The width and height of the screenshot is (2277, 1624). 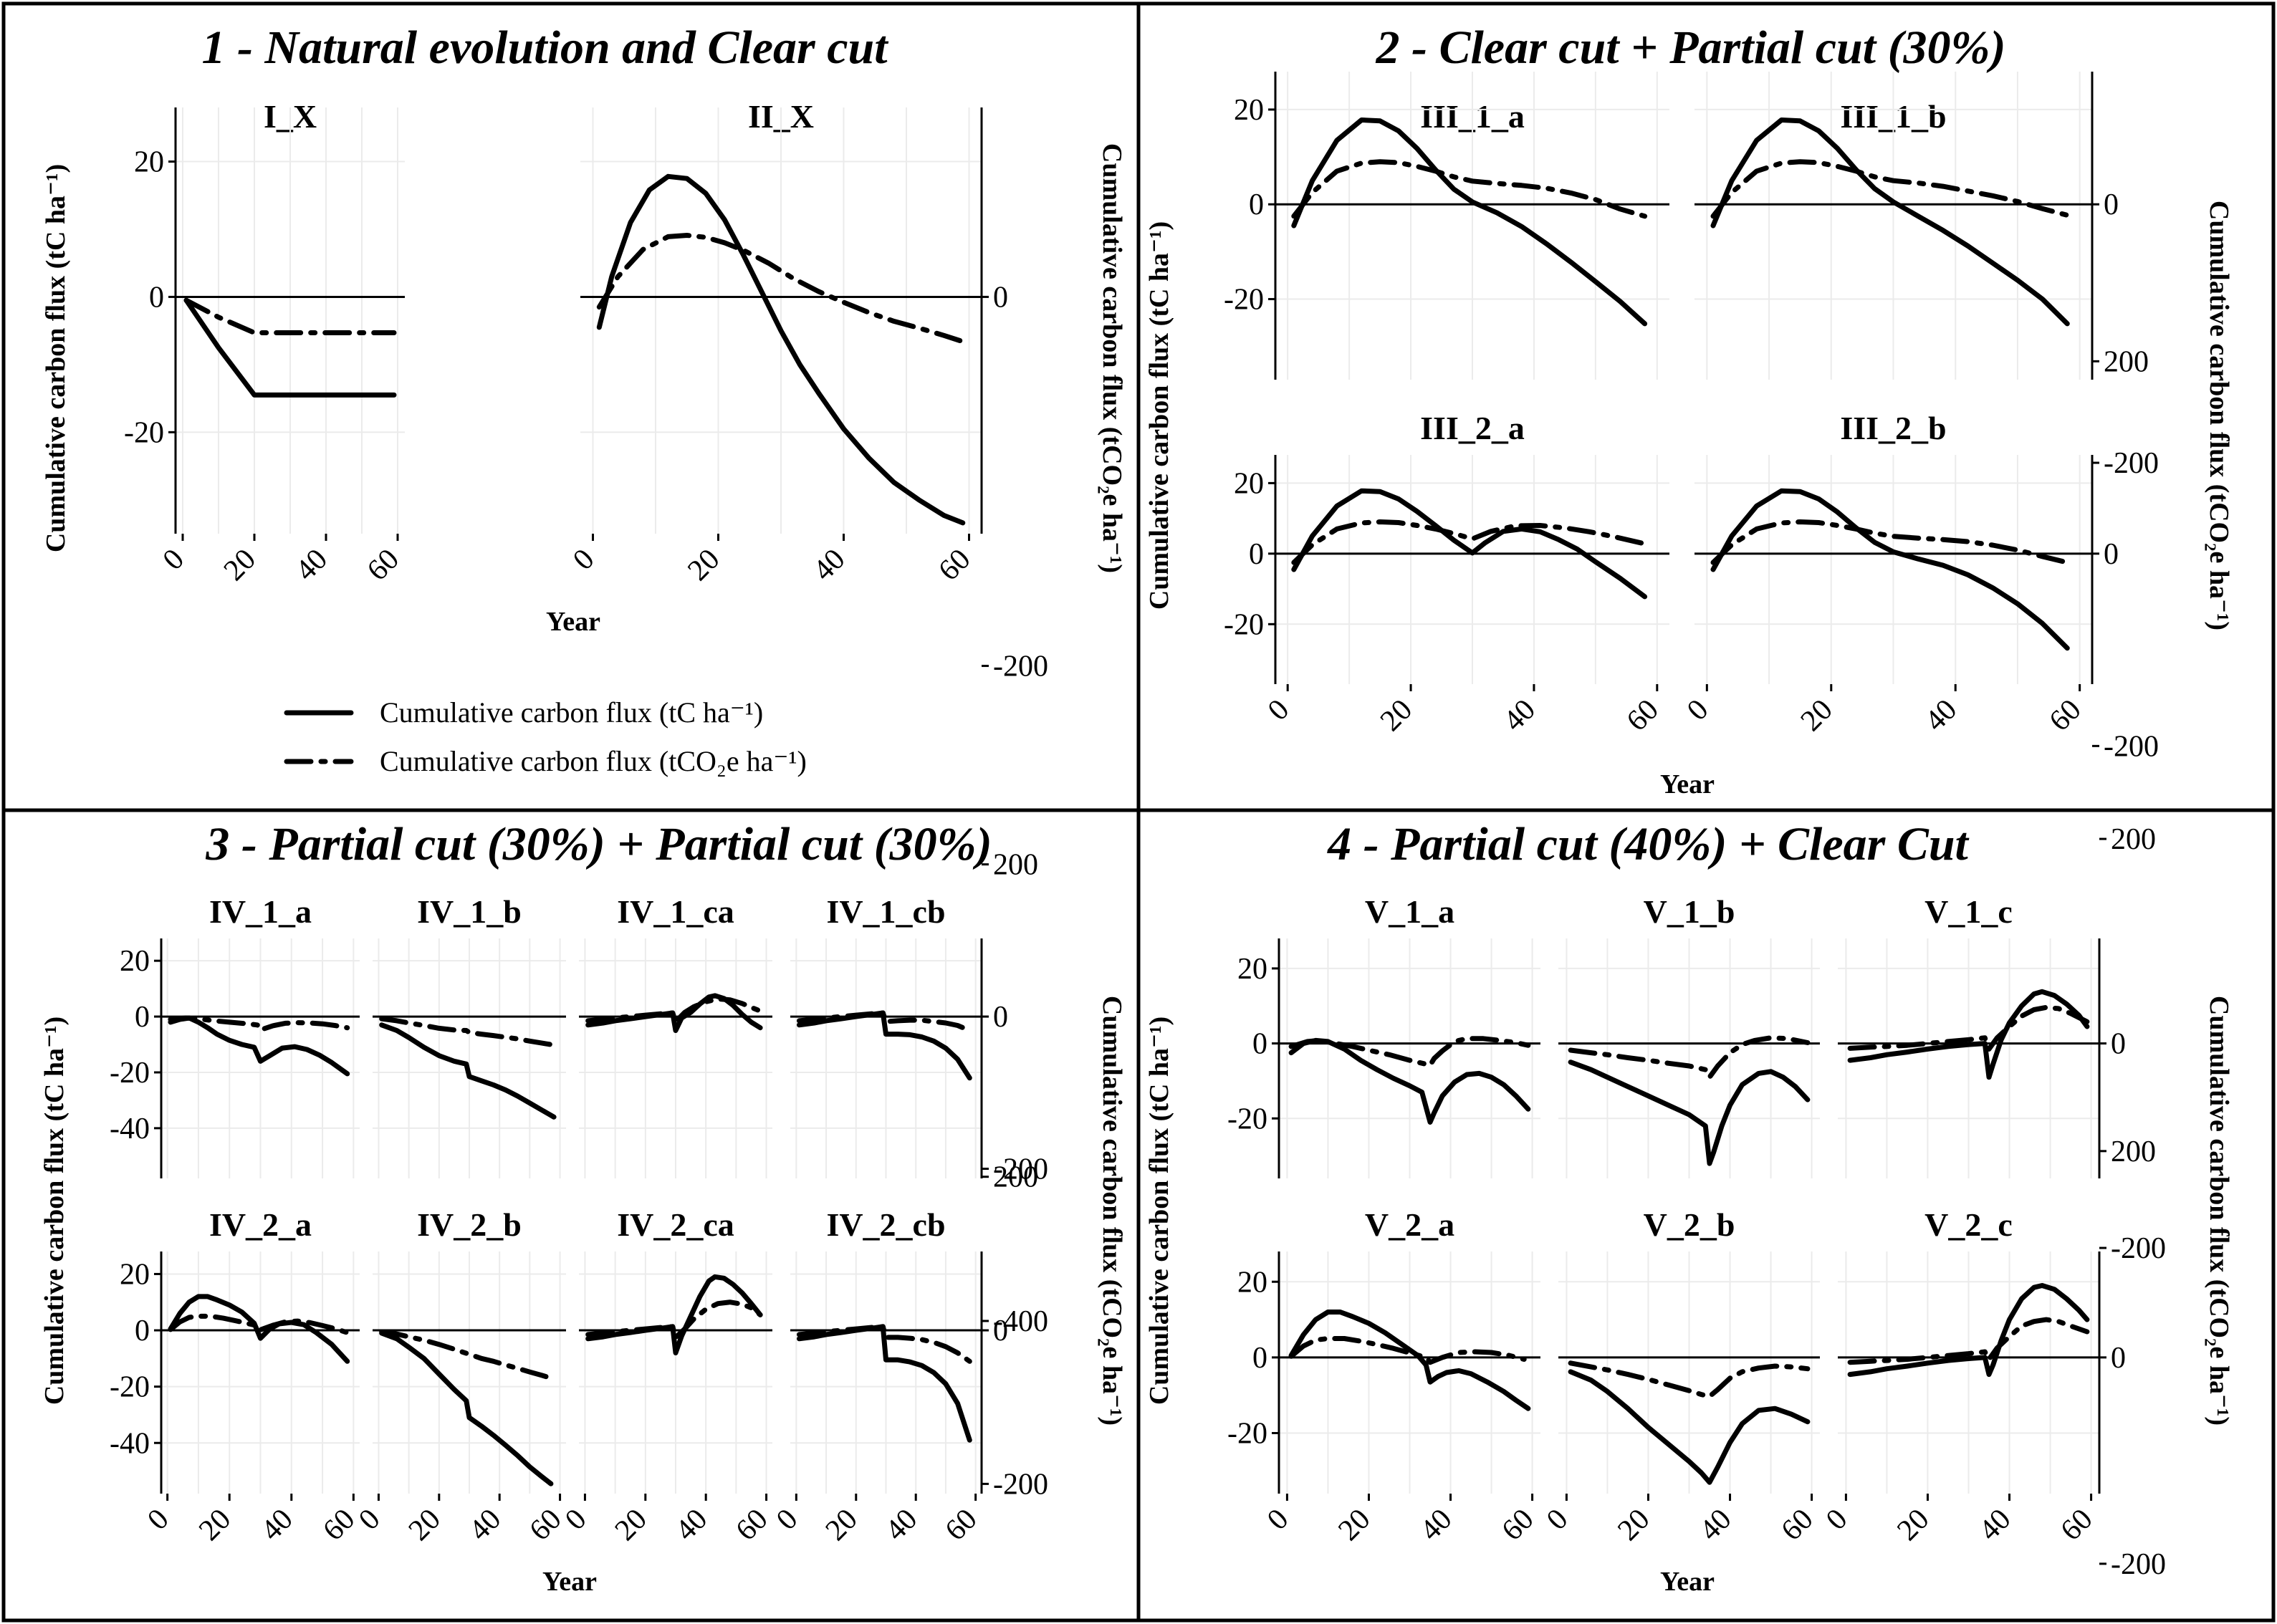 What do you see at coordinates (1893, 428) in the screenshot?
I see `panel-title: III_2_b` at bounding box center [1893, 428].